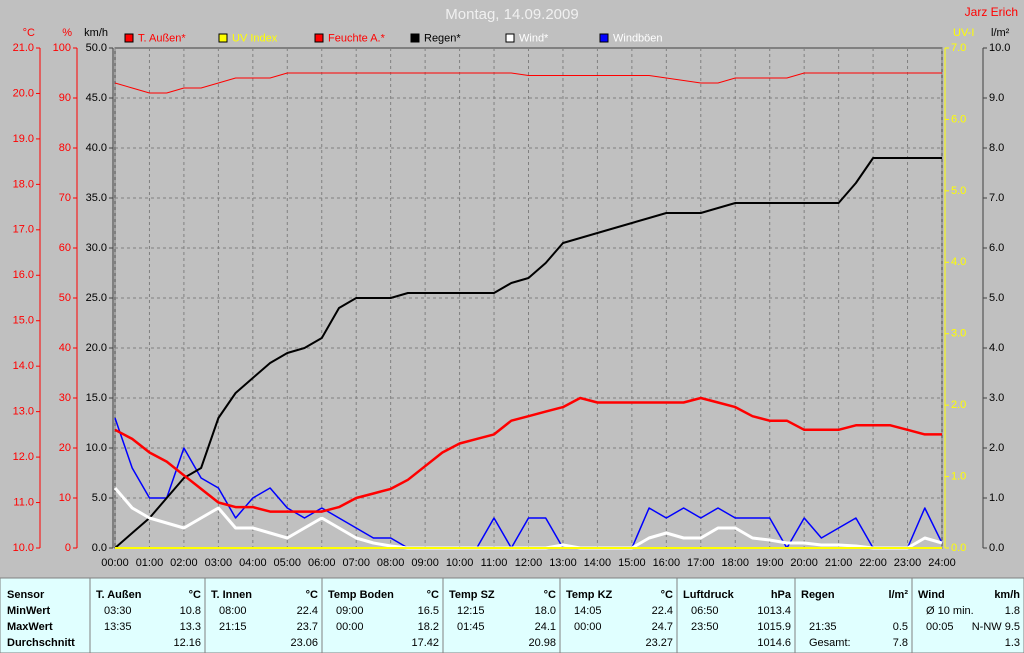 This screenshot has height=653, width=1024. What do you see at coordinates (65, 248) in the screenshot?
I see `y-tick-label: 60` at bounding box center [65, 248].